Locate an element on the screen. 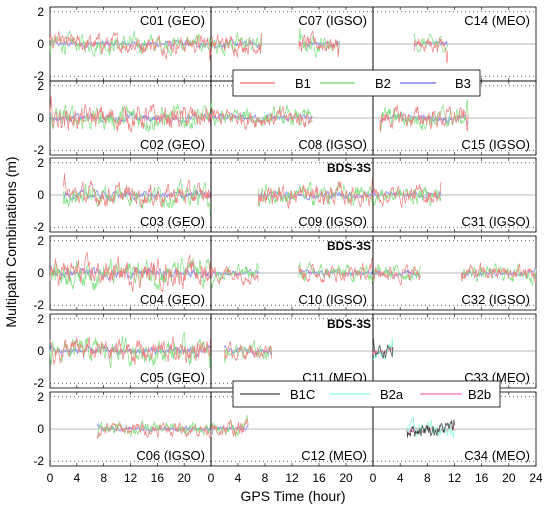  x-tick-label: 24 is located at coordinates (536, 478).